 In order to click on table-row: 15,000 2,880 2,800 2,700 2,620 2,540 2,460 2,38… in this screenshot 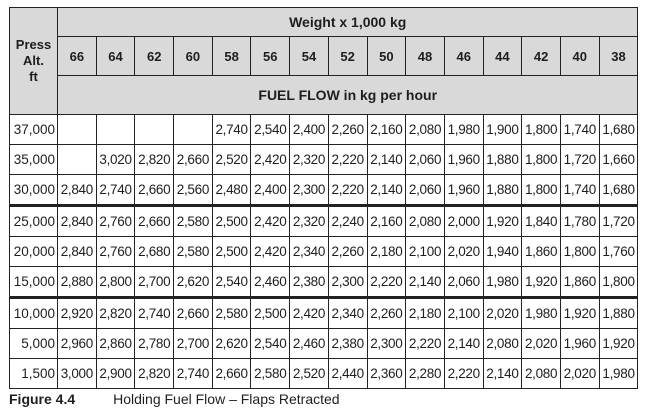, I will do `click(324, 282)`.